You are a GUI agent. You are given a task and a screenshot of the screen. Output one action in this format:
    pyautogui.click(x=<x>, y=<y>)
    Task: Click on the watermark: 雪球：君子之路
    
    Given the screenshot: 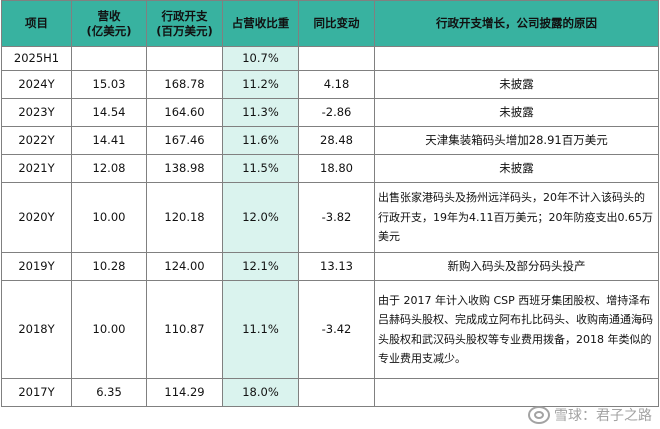 What is the action you would take?
    pyautogui.click(x=590, y=415)
    